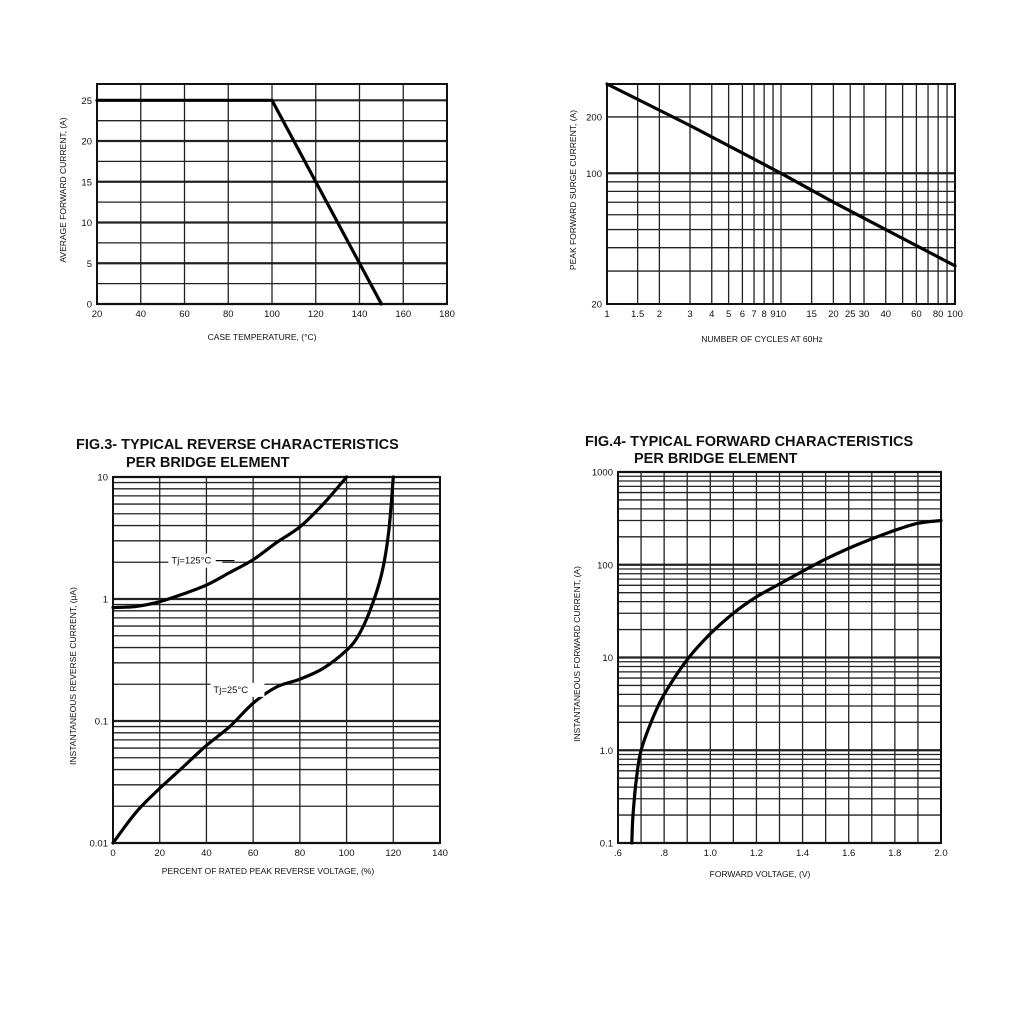 This screenshot has width=1024, height=1024. What do you see at coordinates (447, 314) in the screenshot?
I see `x-tick-label: 180` at bounding box center [447, 314].